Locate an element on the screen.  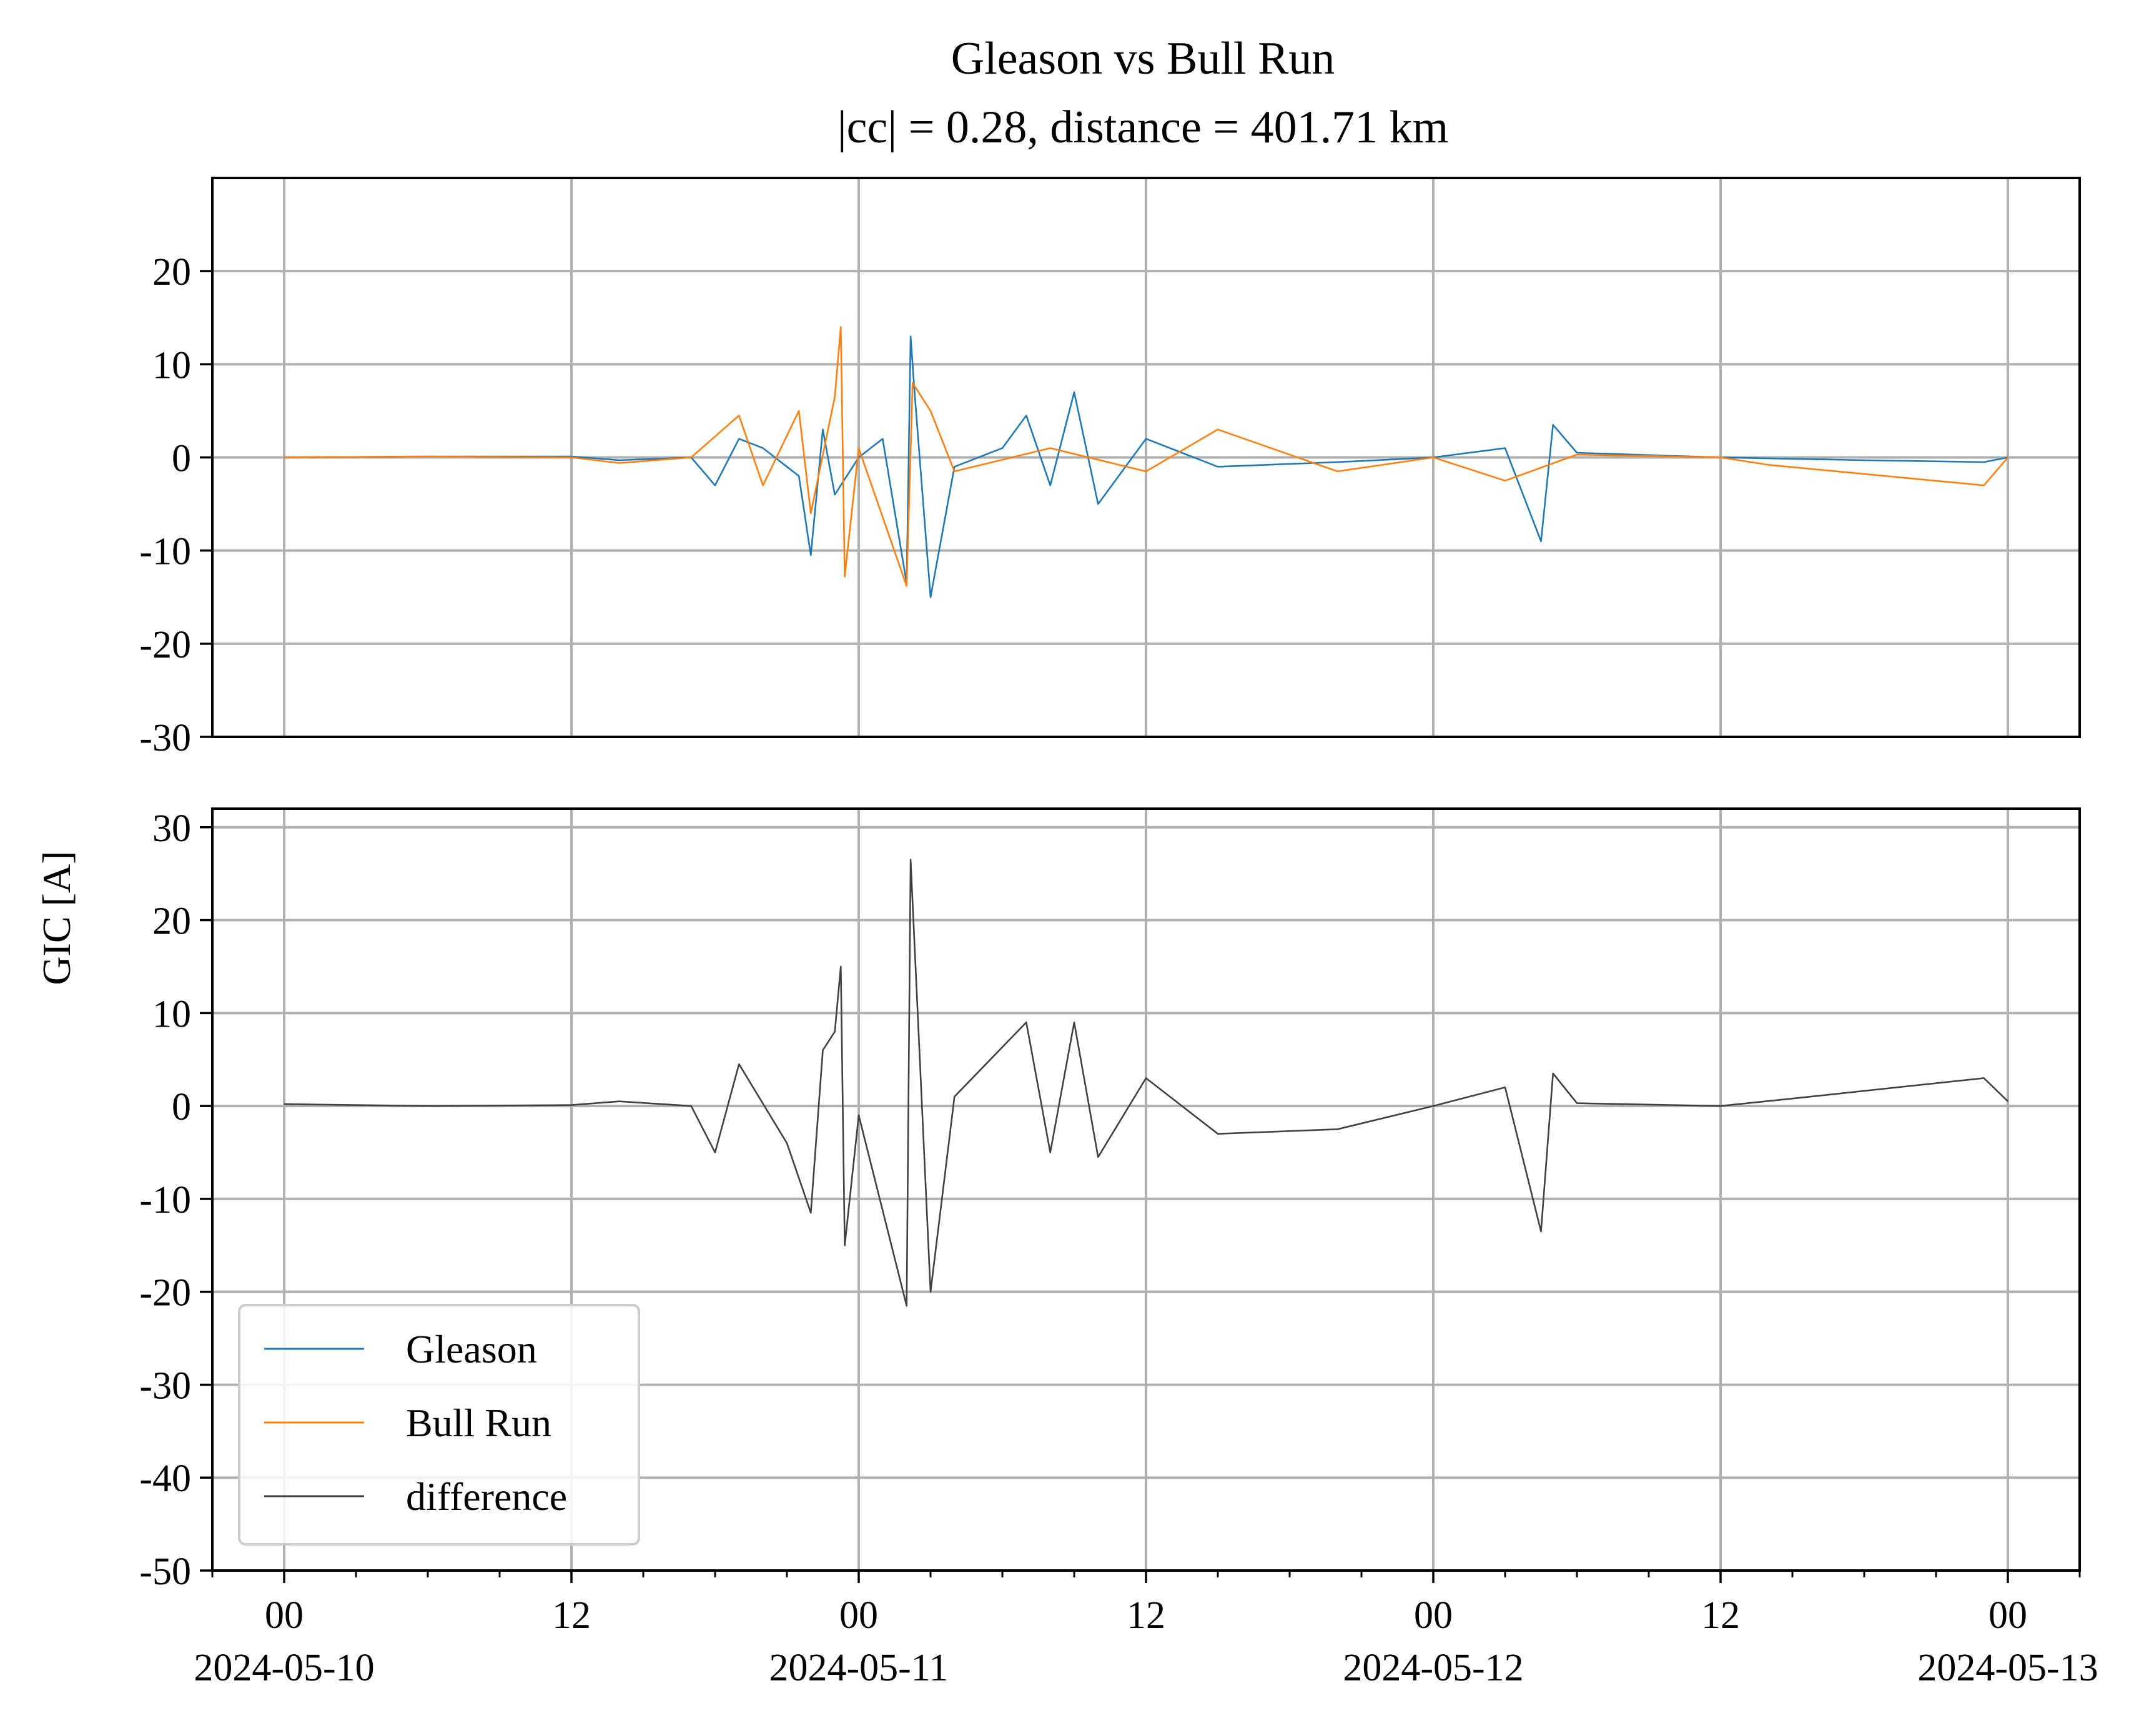
legend-label: Gleason is located at coordinates (472, 1349).